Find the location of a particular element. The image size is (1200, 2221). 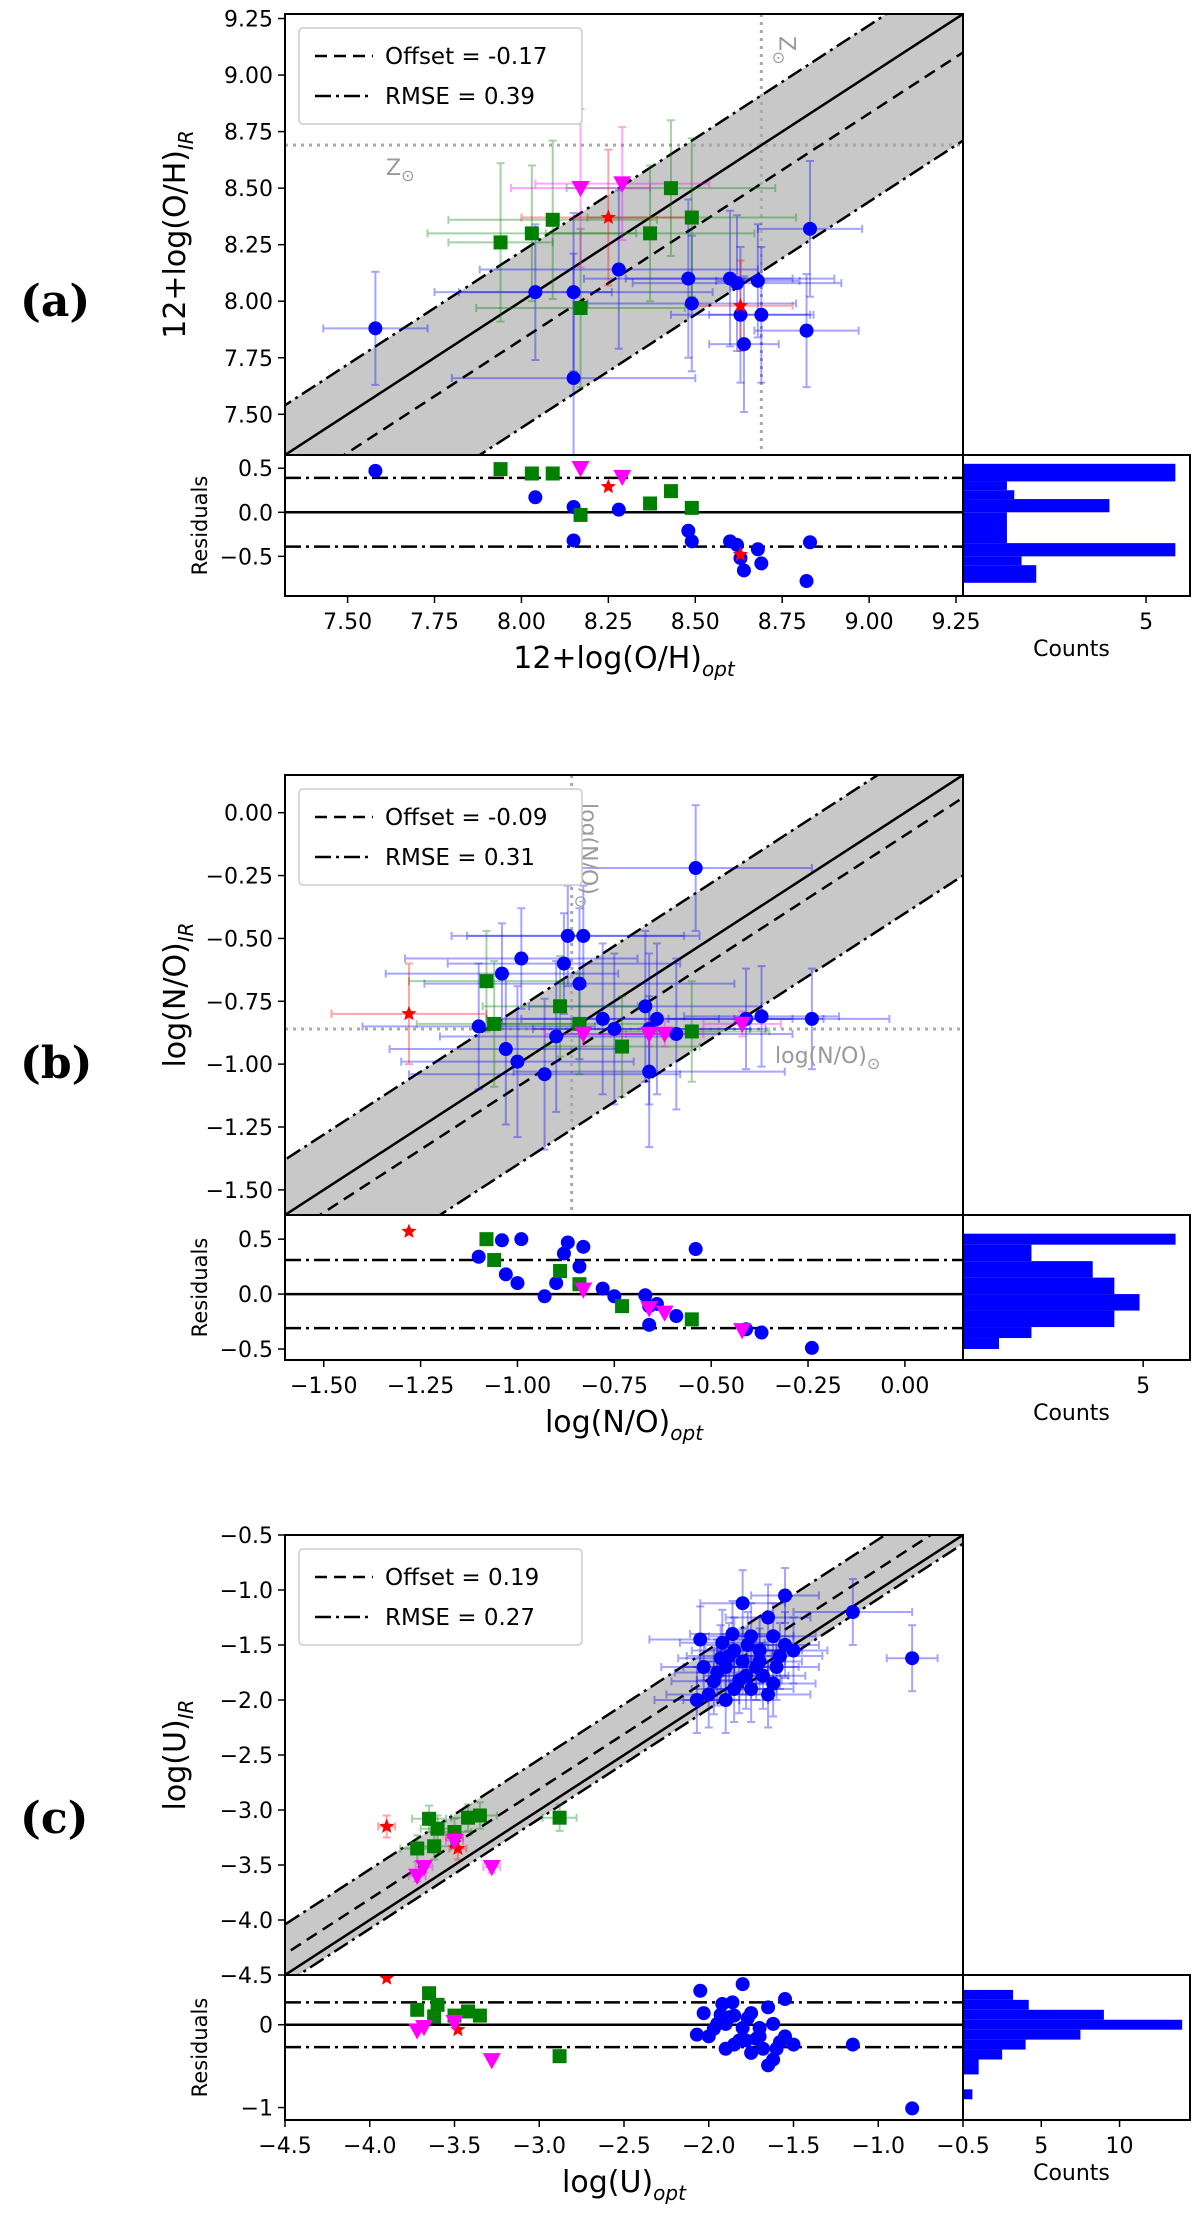

panel-label: (a) is located at coordinates (55, 301).